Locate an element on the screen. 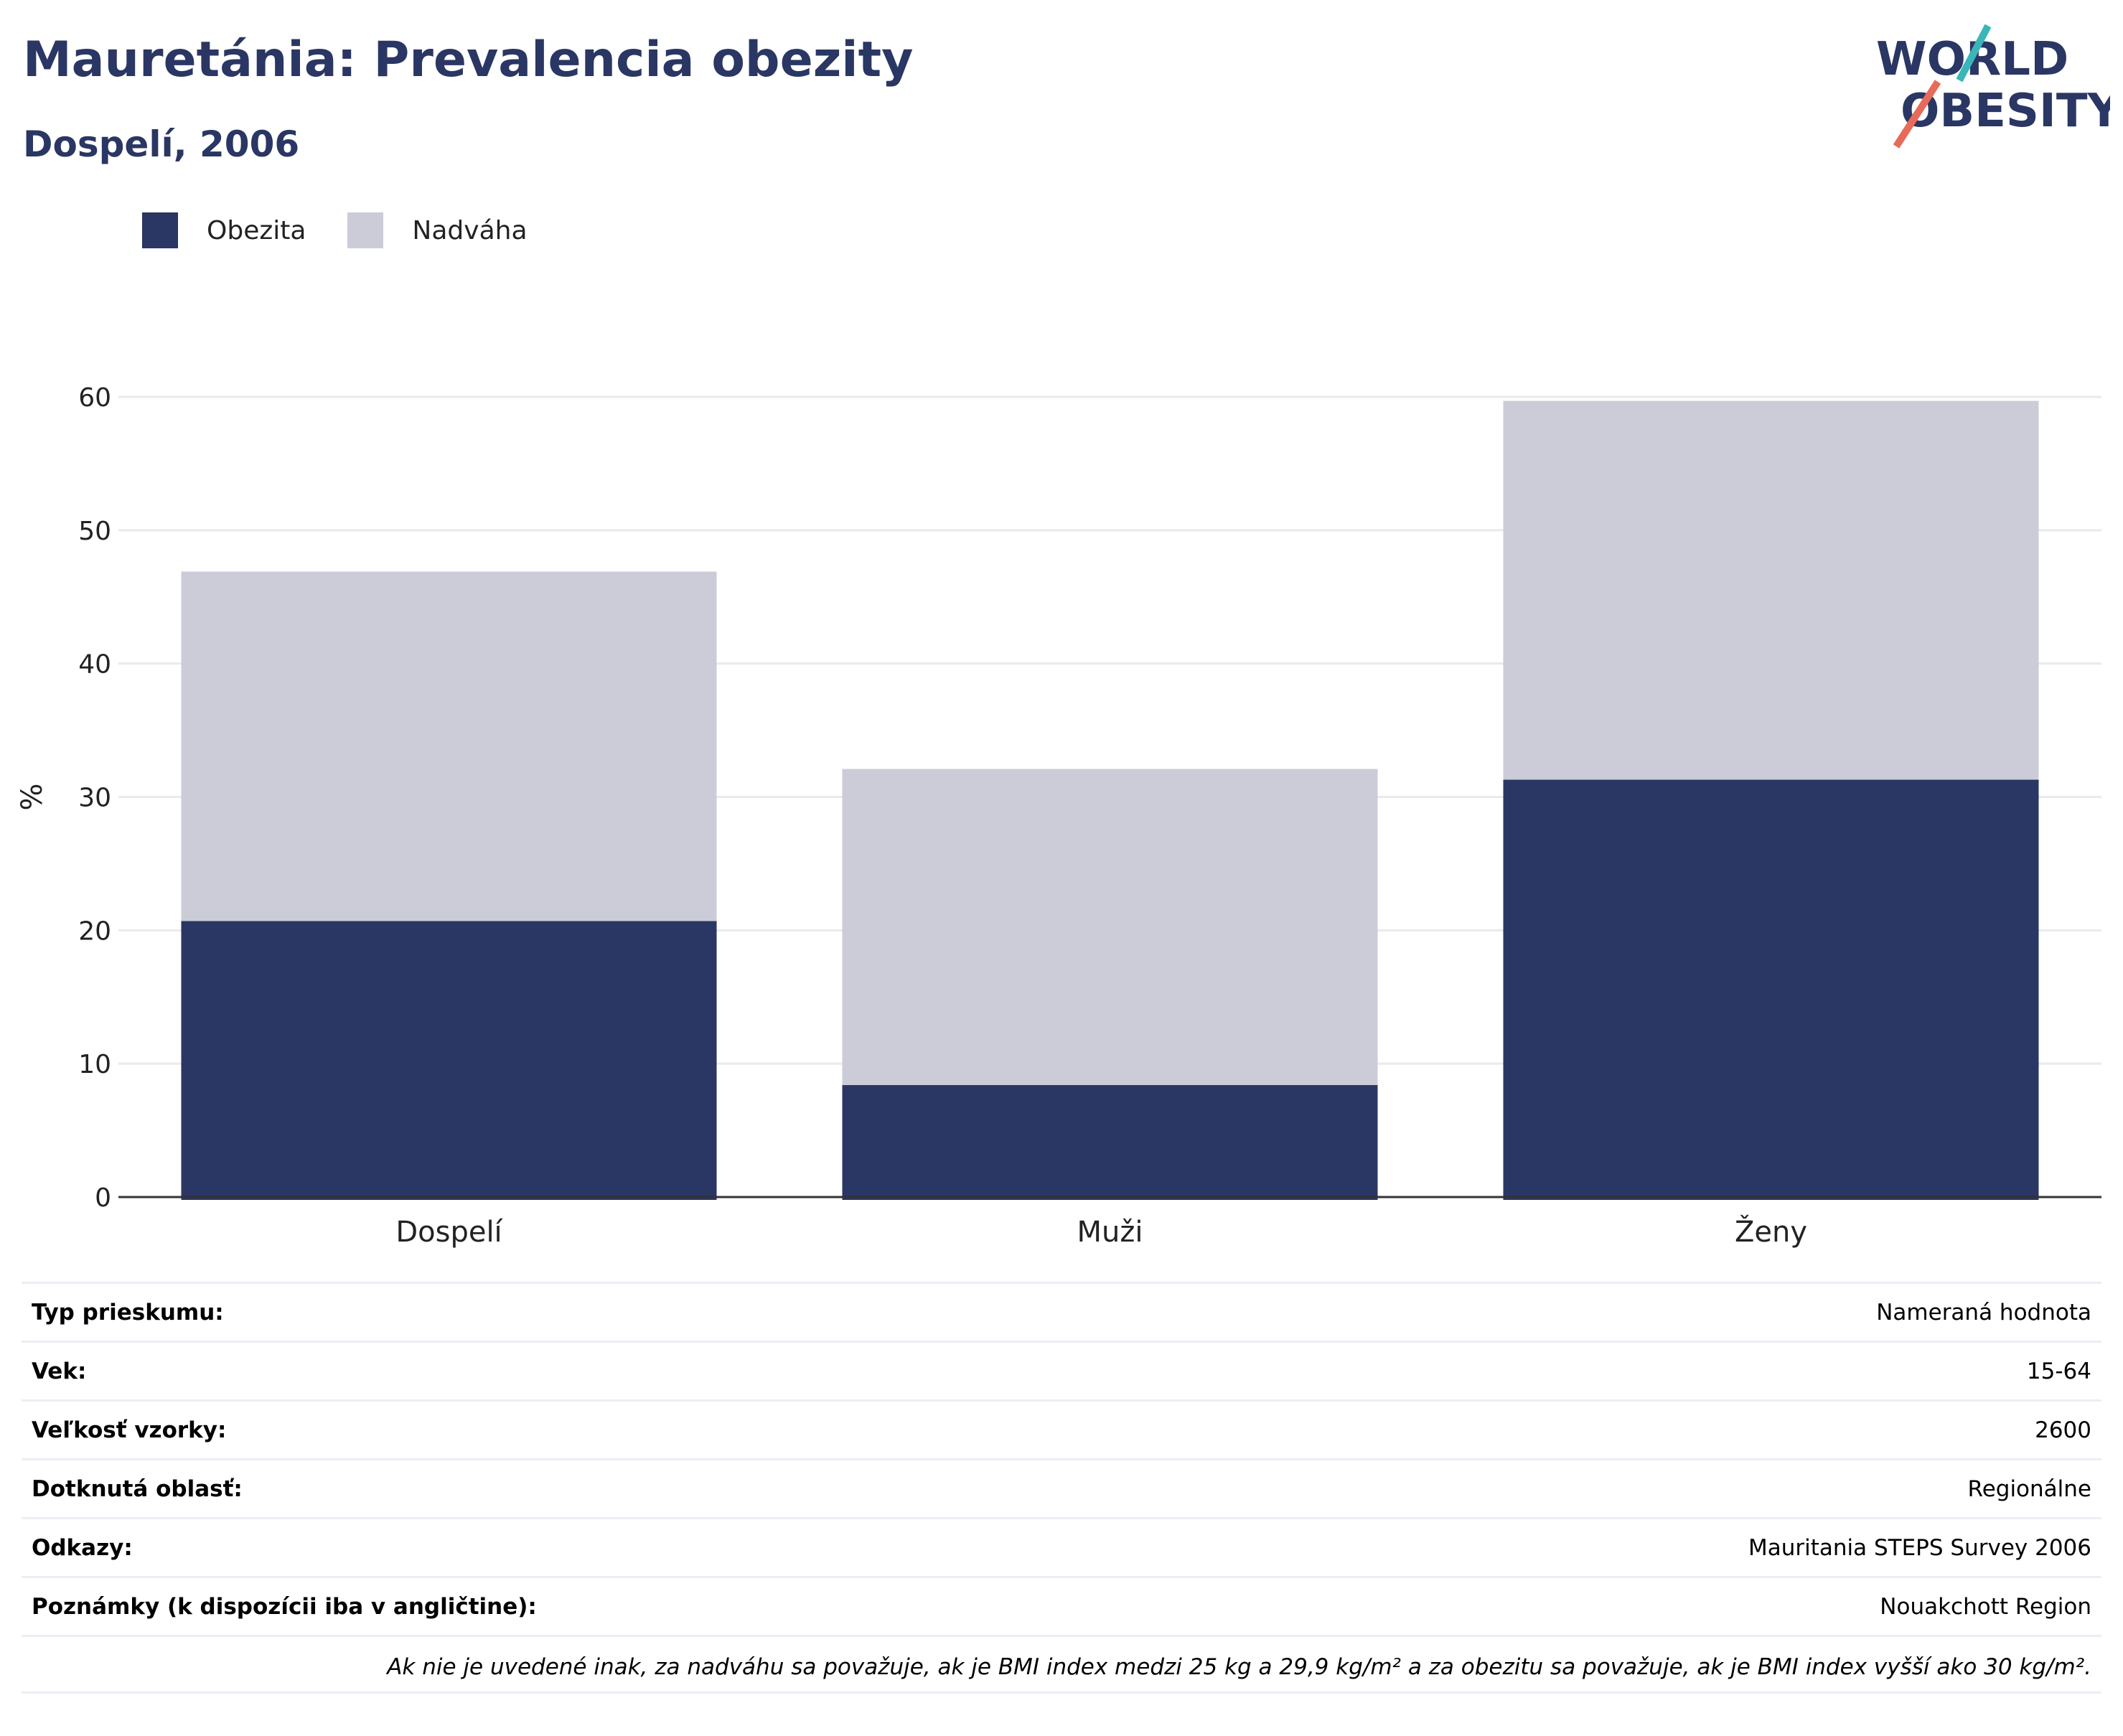  info-row: Typ prieskumu: Nameraná hodnota is located at coordinates (1061, 1311).